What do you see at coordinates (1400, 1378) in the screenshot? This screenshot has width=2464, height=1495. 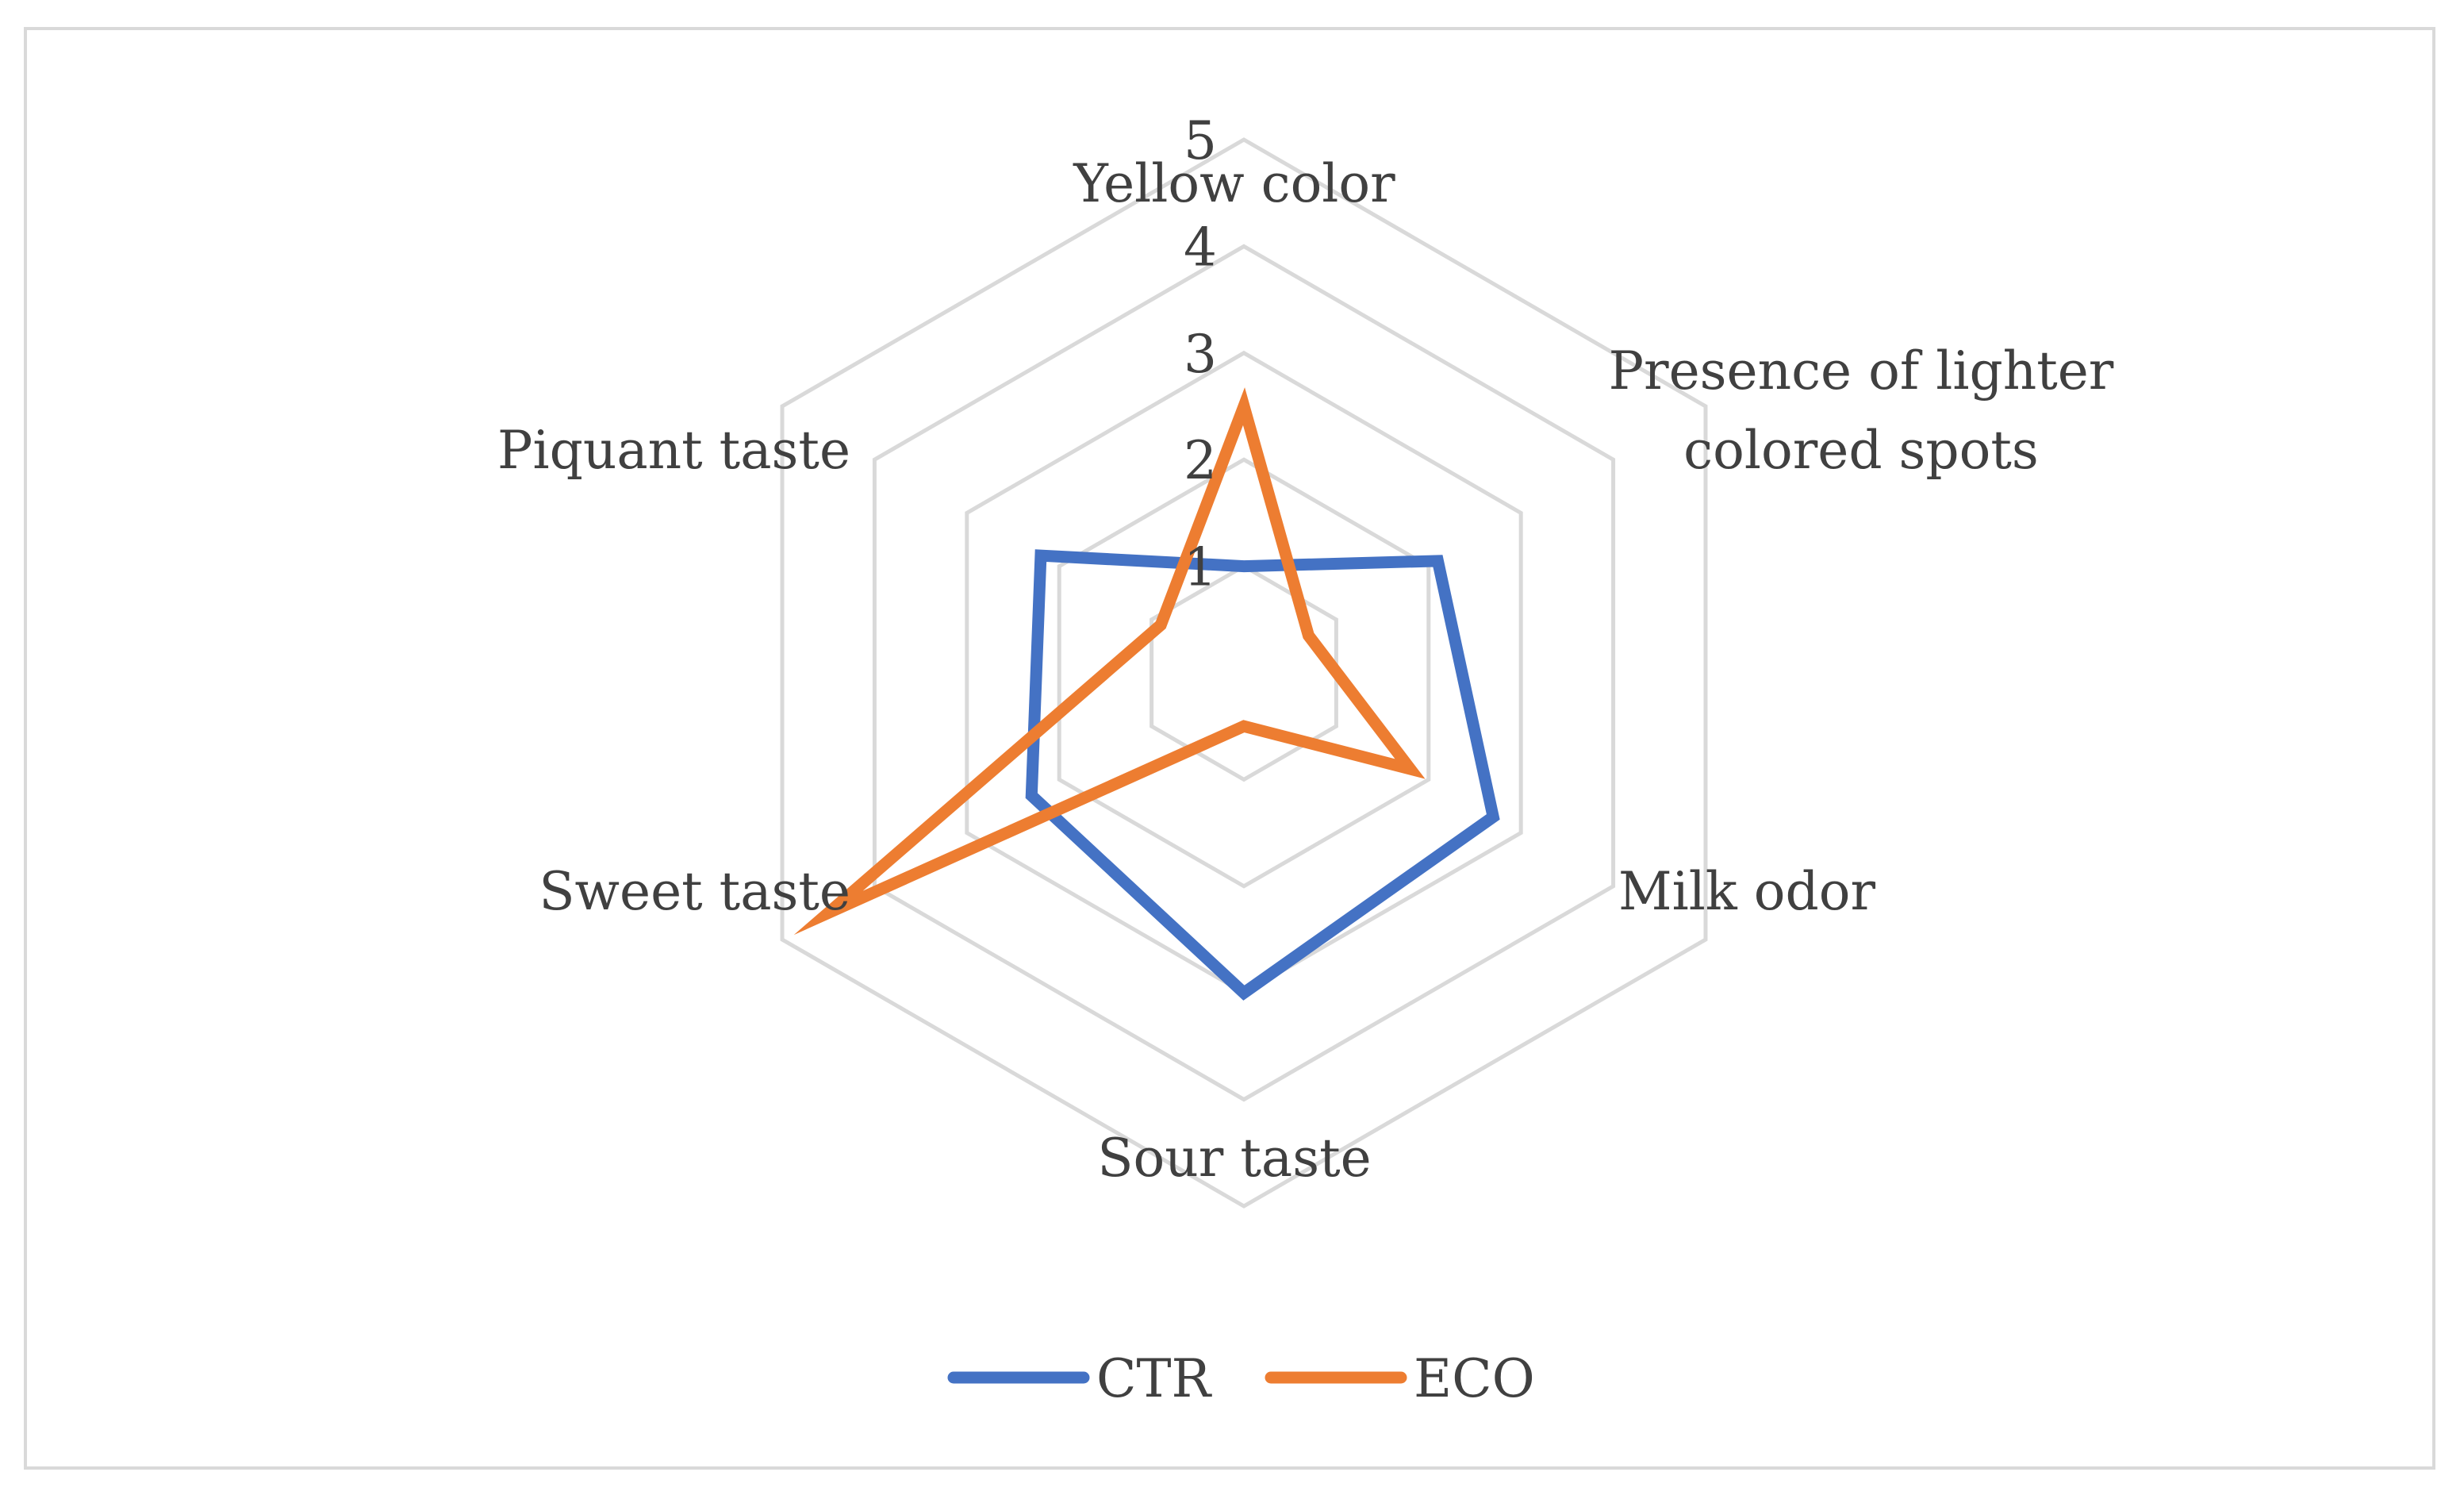 I see `legend-item-eco: ECO` at bounding box center [1400, 1378].